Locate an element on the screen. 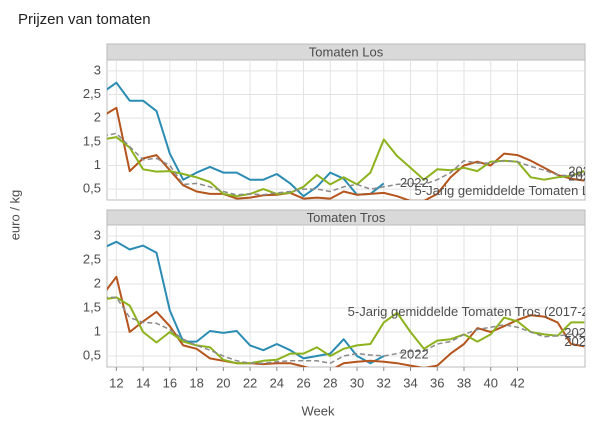  chart-title: Prijzen van tomaten is located at coordinates (84, 19).